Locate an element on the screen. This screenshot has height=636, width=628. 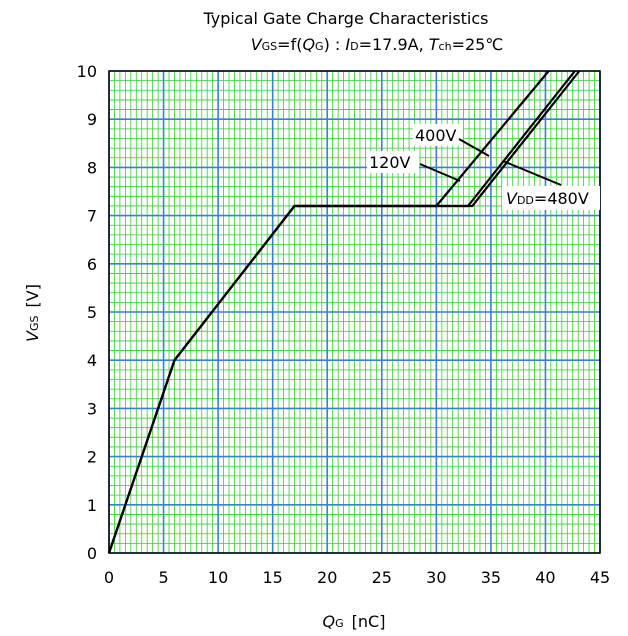
y-tick-label: 8 is located at coordinates (92, 167).